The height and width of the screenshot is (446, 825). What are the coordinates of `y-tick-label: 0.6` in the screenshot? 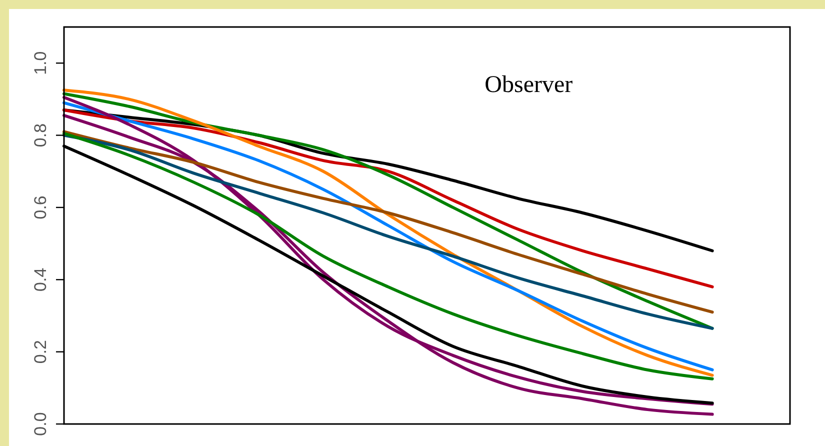 It's located at (40, 208).